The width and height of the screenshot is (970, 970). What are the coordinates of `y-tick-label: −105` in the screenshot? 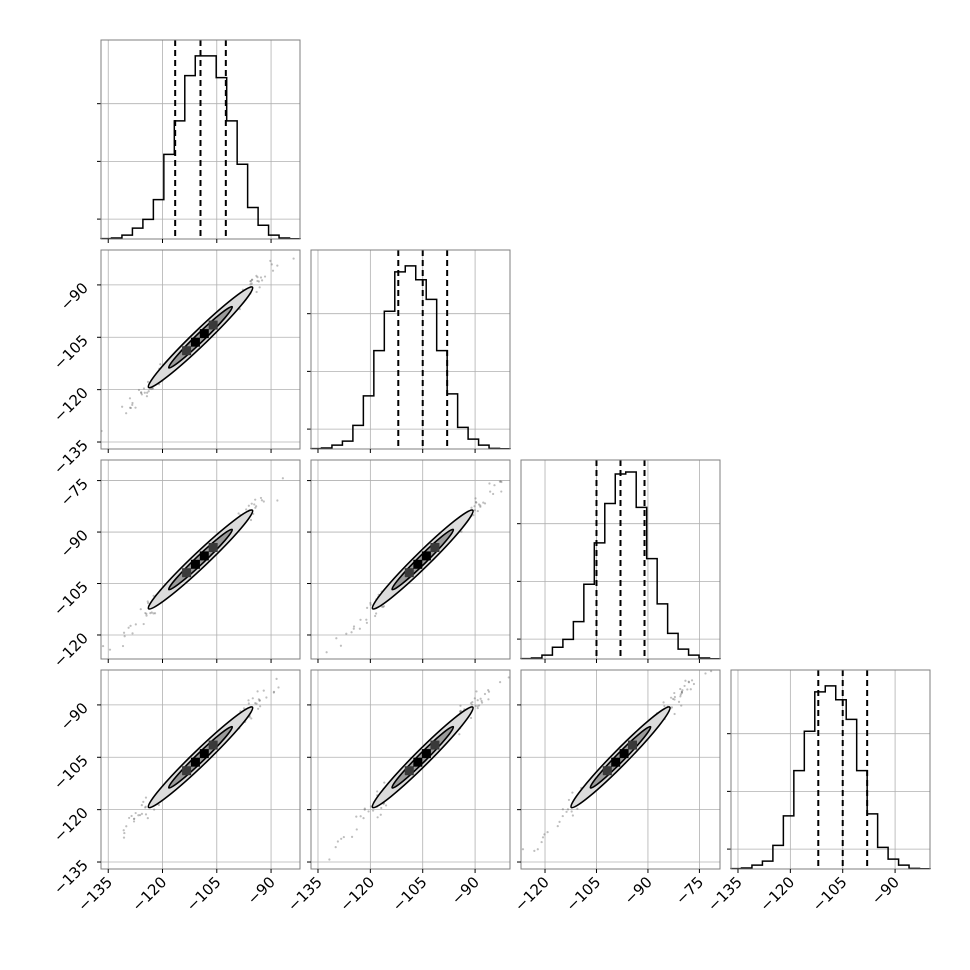 It's located at (71, 772).